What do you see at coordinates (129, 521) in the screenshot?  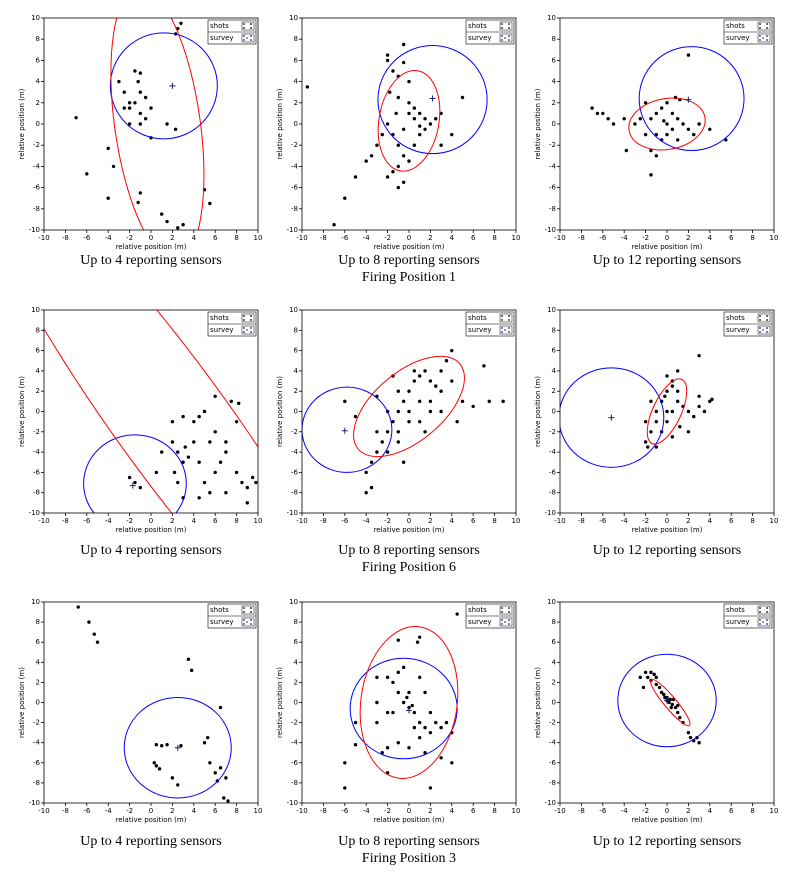 I see `x-tick-label: -2` at bounding box center [129, 521].